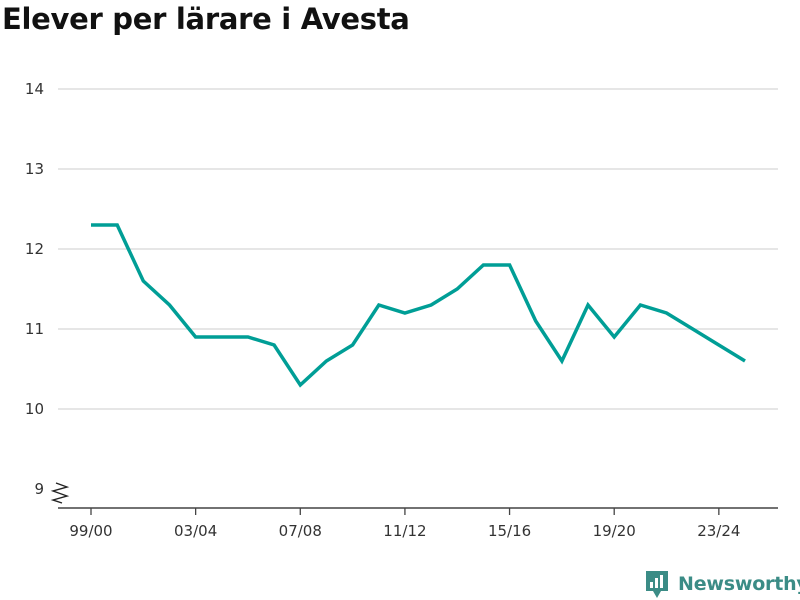 This screenshot has height=600, width=800. I want to click on y-tick-label: 14, so click(34, 89).